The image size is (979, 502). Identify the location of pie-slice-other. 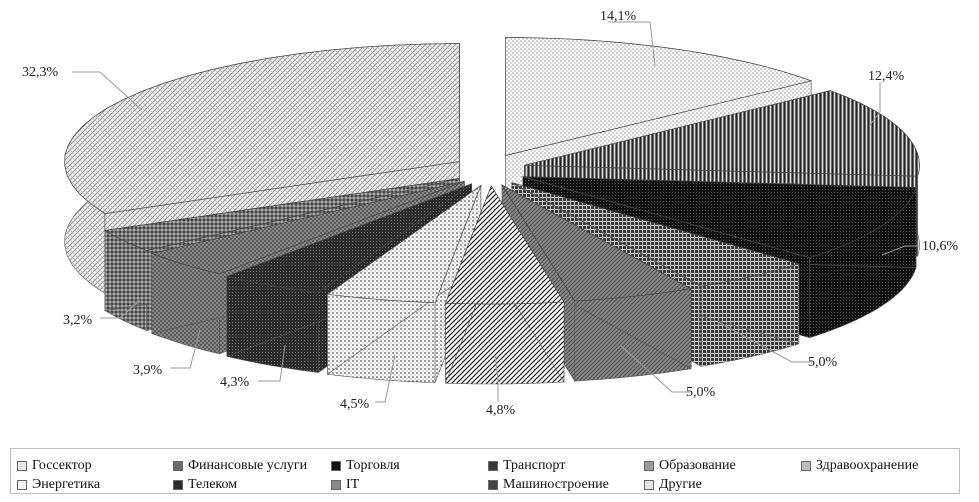
(262, 128).